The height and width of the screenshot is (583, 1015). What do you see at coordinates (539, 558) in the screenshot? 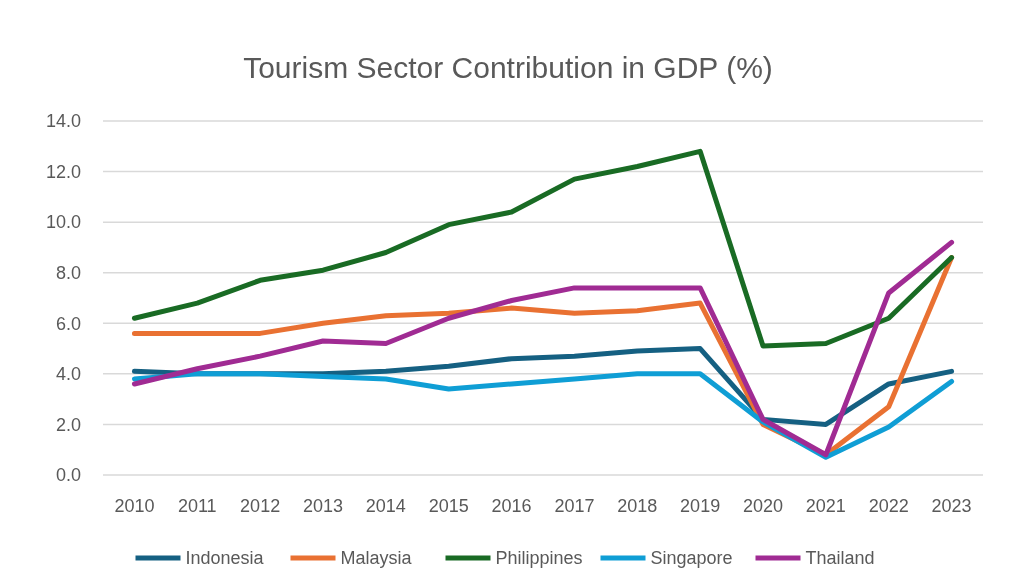
I see `legend-label: Philippines` at bounding box center [539, 558].